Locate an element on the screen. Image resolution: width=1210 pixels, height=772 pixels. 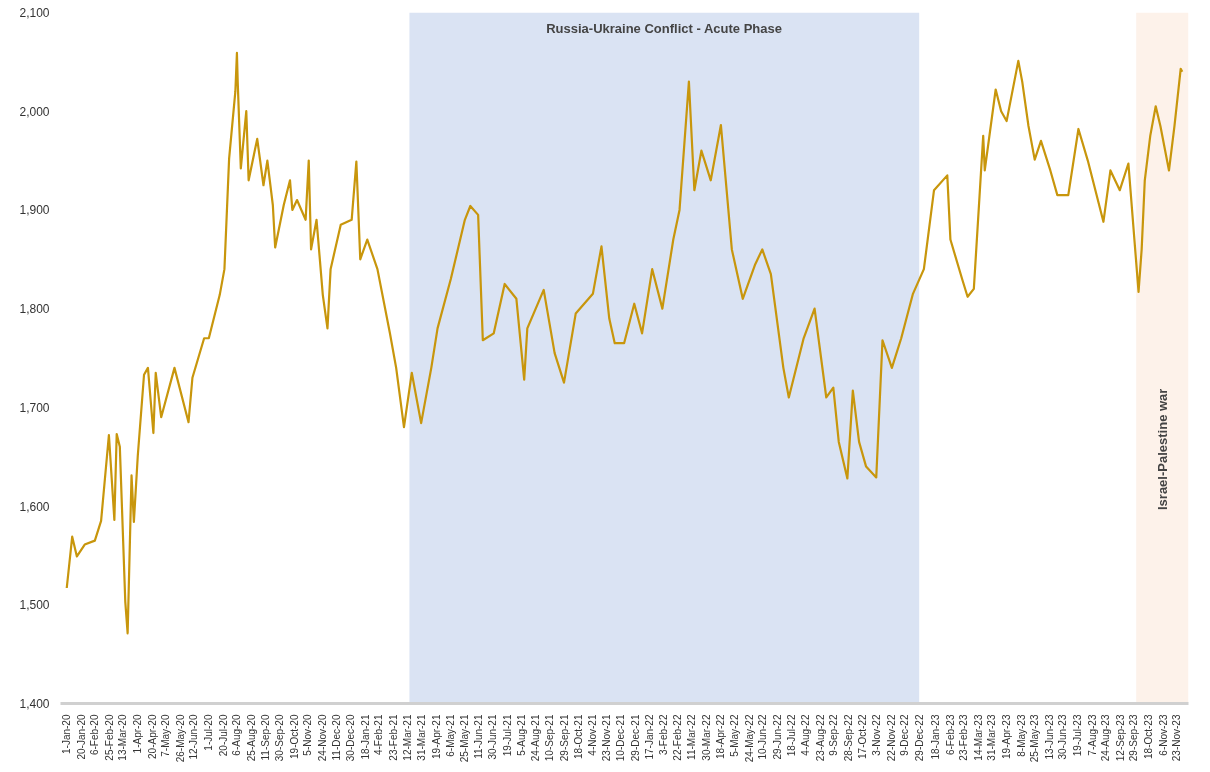
x-tick-label: 19-Jul-21 is located at coordinates (508, 735).